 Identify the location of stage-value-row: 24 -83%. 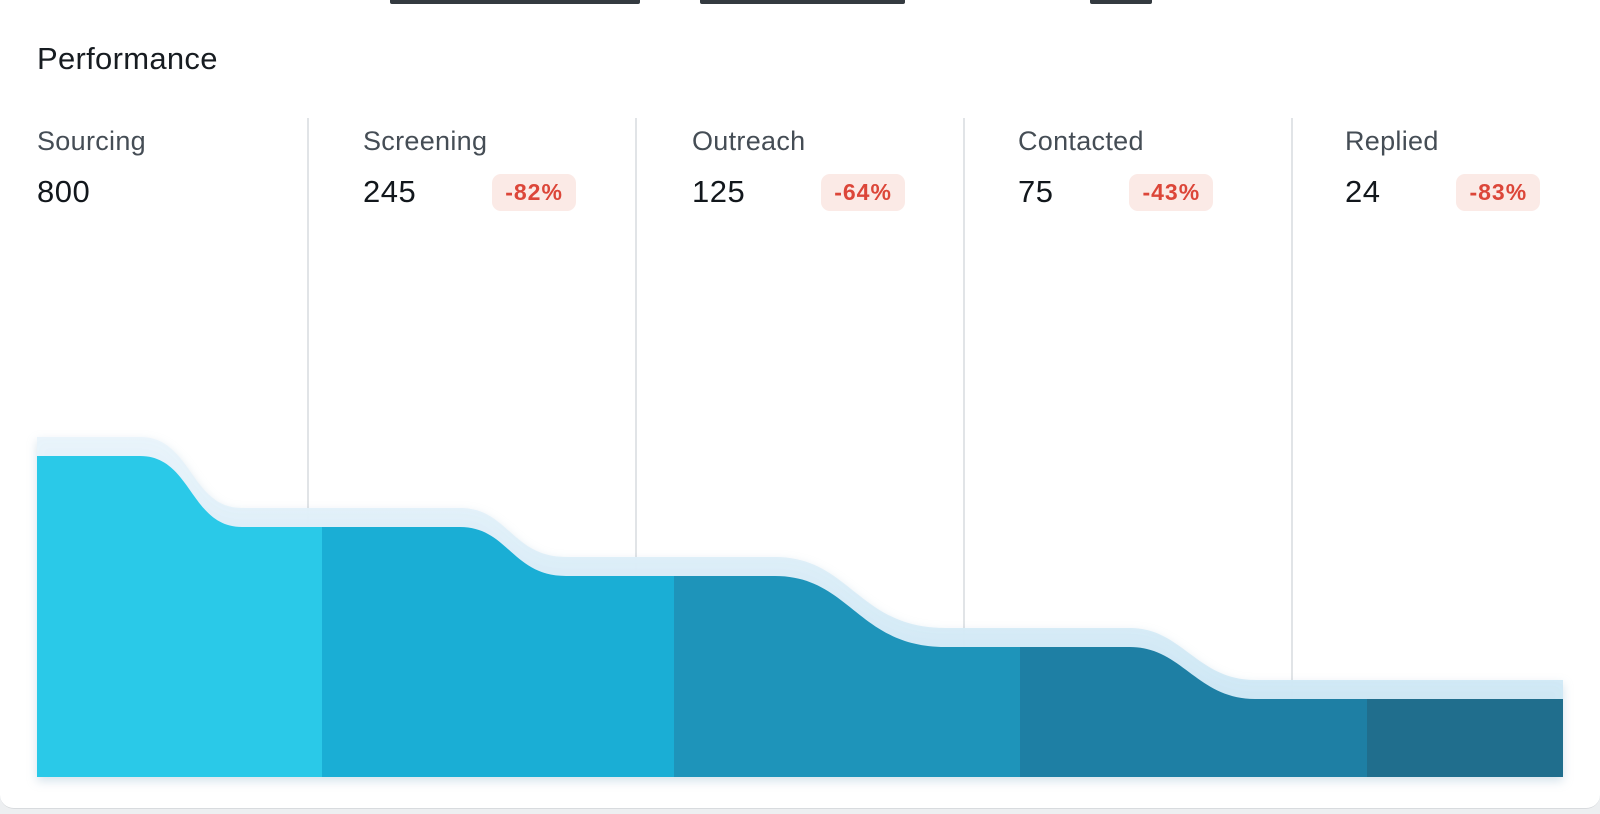
(1472, 192).